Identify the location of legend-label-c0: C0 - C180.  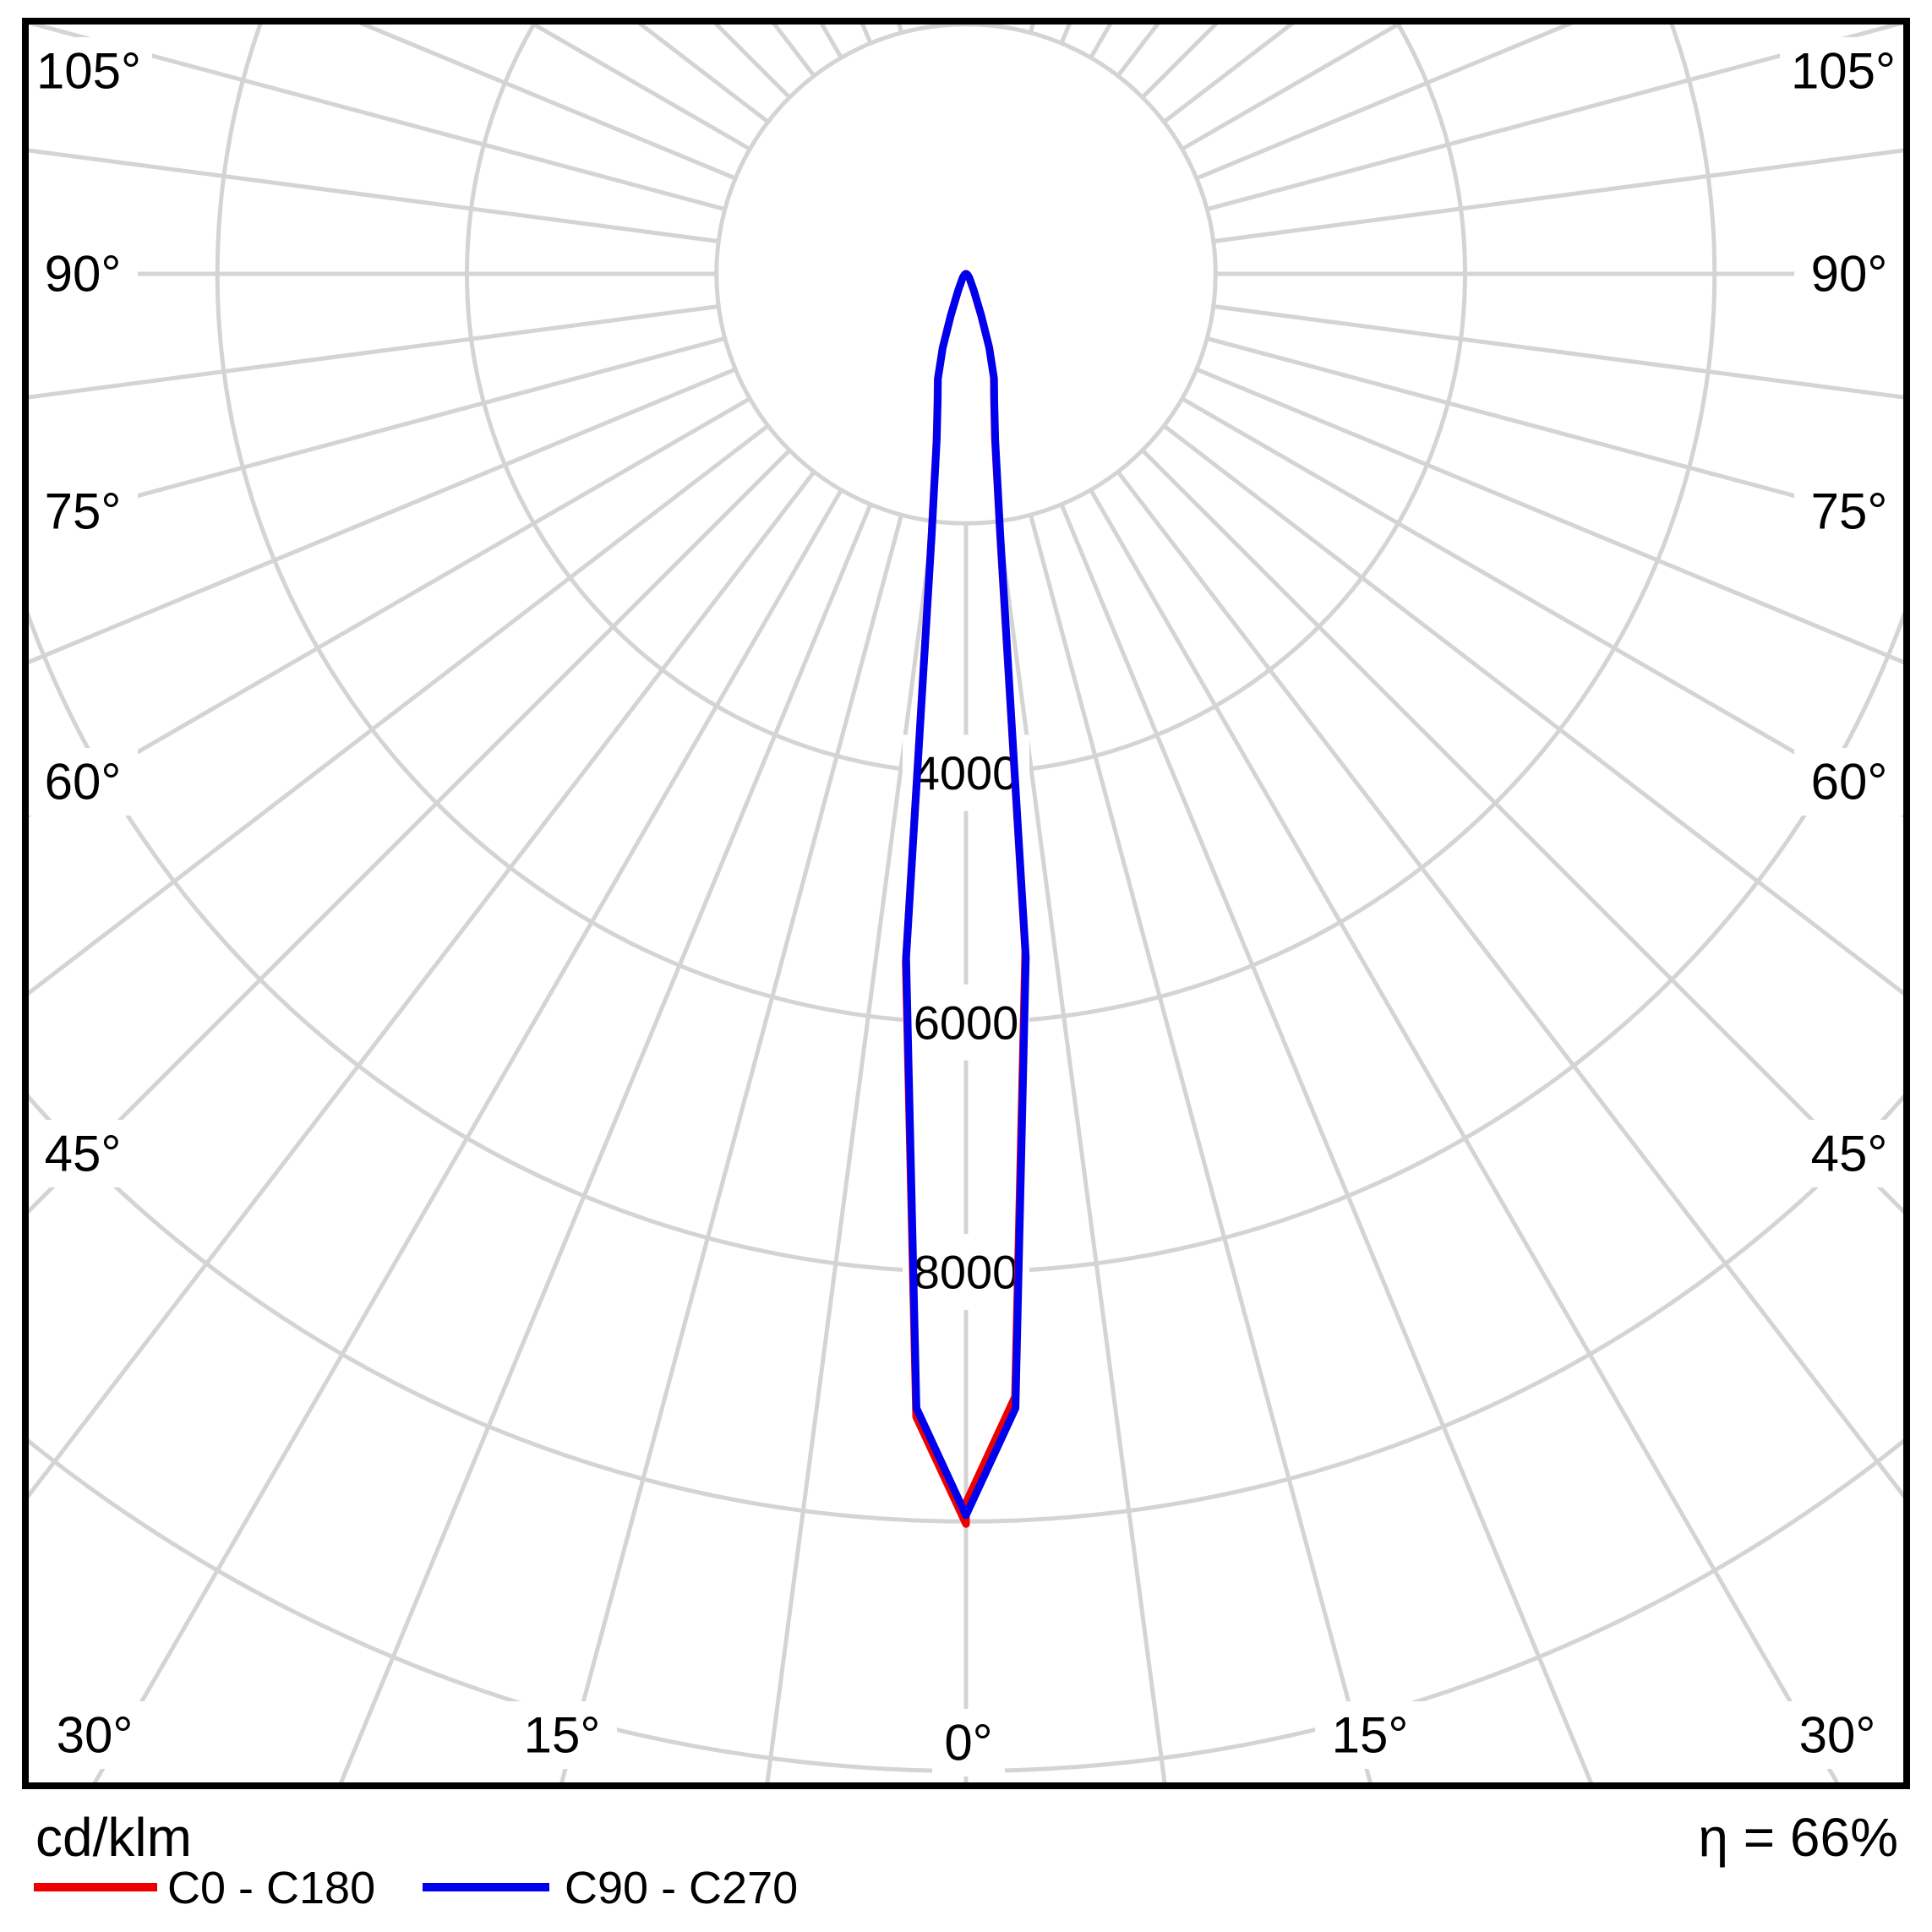
(271, 1888).